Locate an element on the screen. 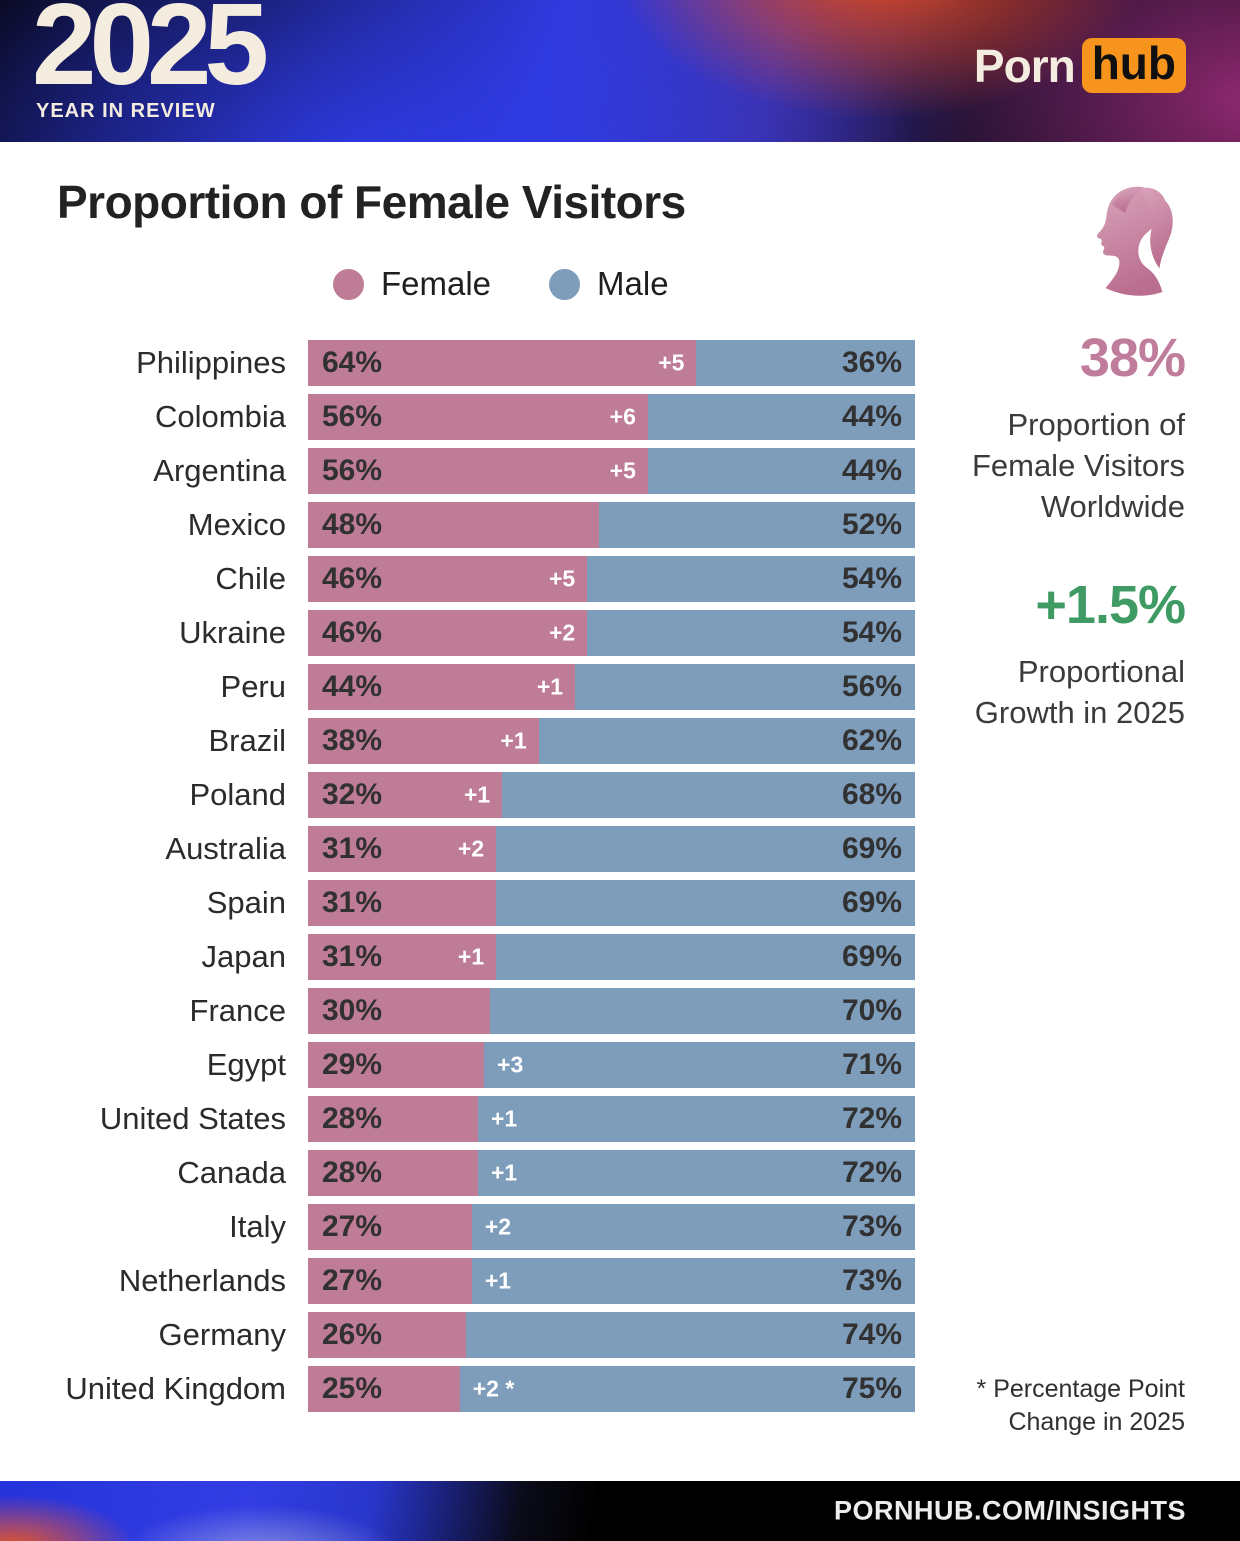 This screenshot has height=1541, width=1240. country-bar: 26% 74% is located at coordinates (611, 1335).